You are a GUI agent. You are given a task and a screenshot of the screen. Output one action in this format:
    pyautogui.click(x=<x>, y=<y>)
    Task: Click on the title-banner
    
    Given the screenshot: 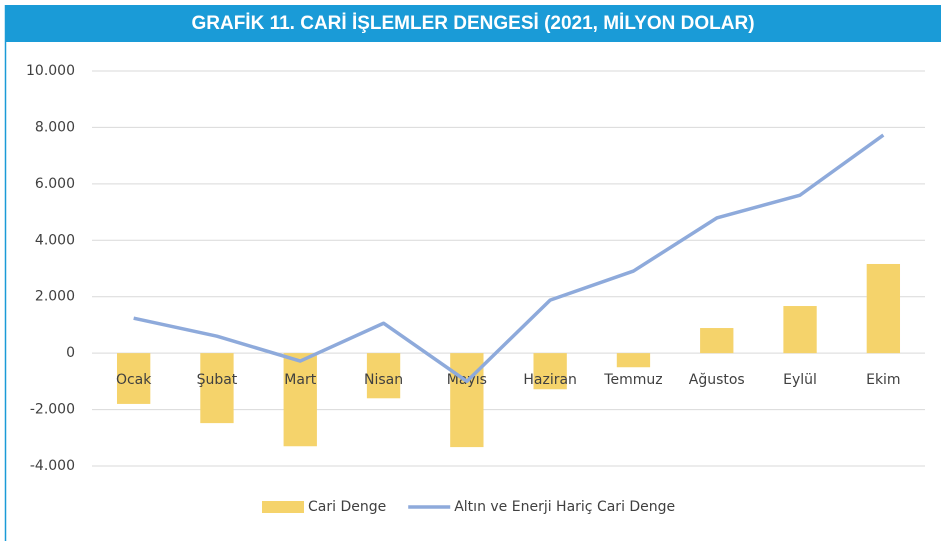 What is the action you would take?
    pyautogui.click(x=473, y=23)
    